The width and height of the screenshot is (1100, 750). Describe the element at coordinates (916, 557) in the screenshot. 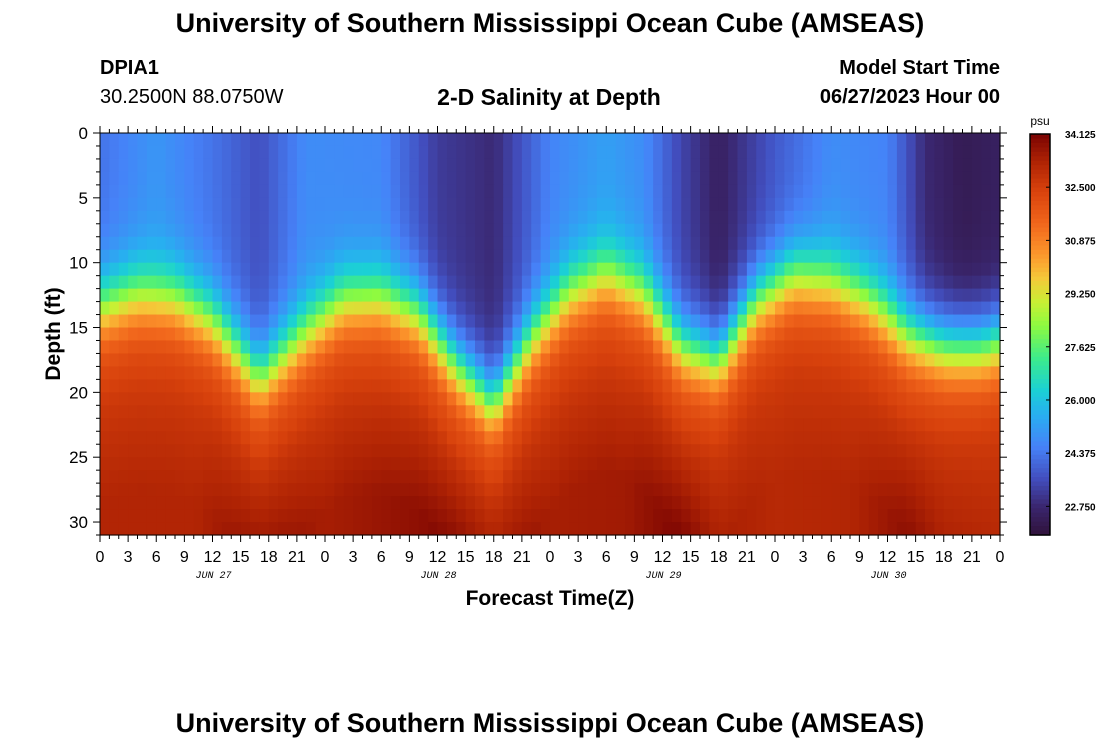

I see `x-tick-label: 15` at that location.